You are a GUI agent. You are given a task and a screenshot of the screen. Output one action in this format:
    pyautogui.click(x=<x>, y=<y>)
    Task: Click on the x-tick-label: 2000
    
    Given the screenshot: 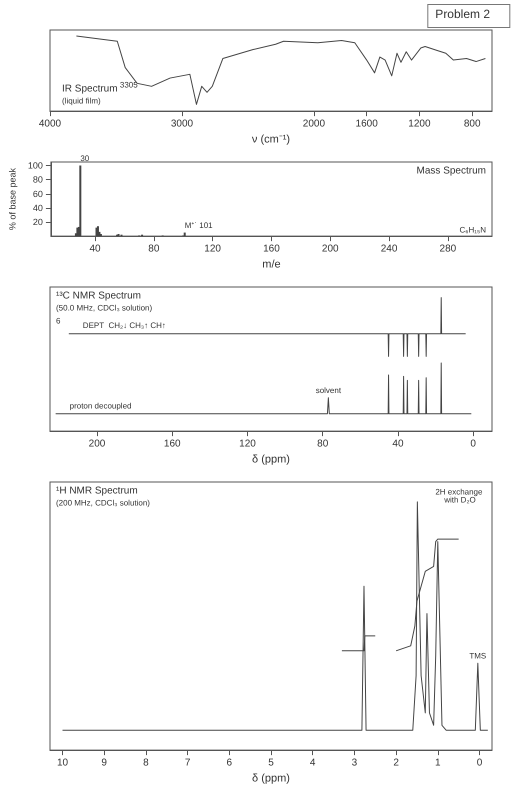 What is the action you would take?
    pyautogui.click(x=314, y=124)
    